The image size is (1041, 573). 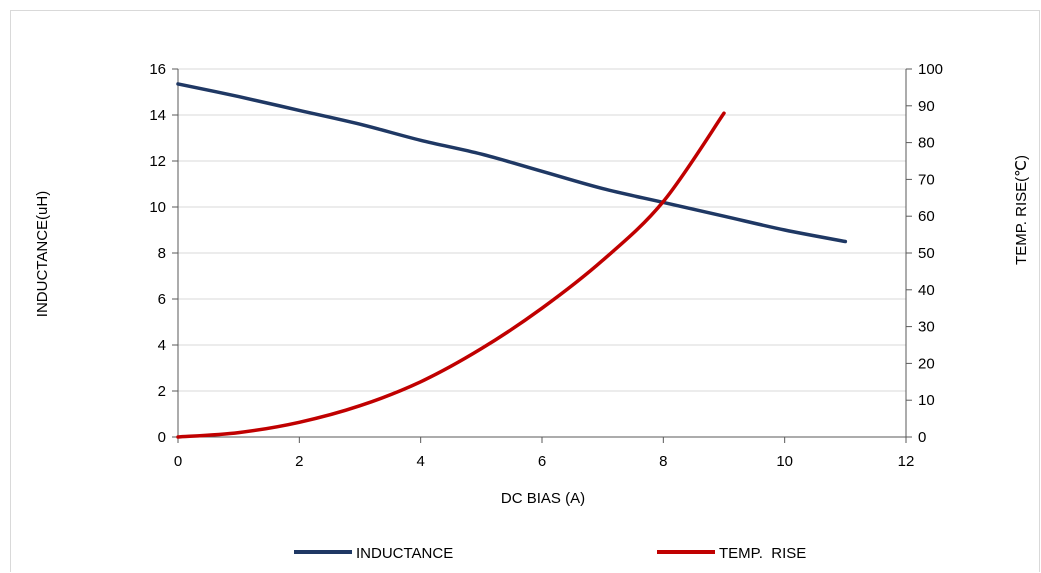 I want to click on x-tick-label: 0, so click(x=178, y=461).